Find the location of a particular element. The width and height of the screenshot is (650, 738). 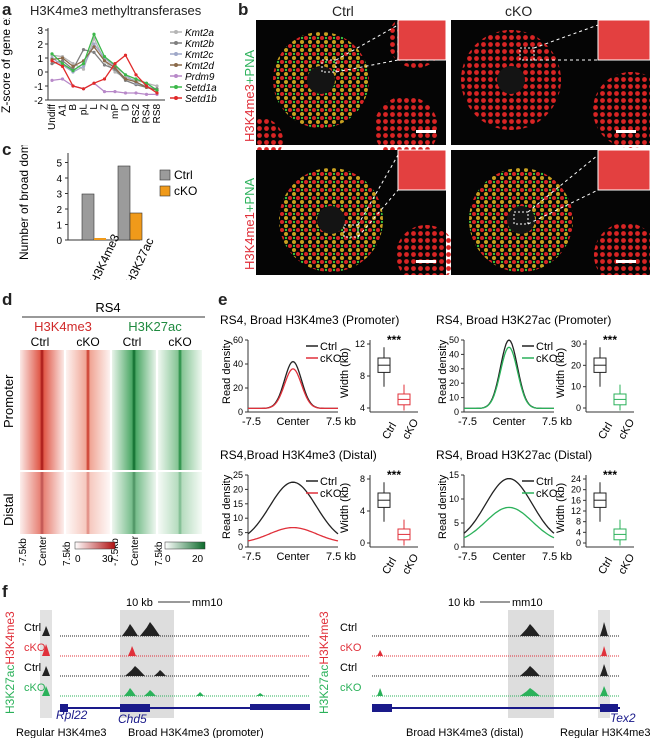

panel-a-xtick: D is located at coordinates (126, 107).